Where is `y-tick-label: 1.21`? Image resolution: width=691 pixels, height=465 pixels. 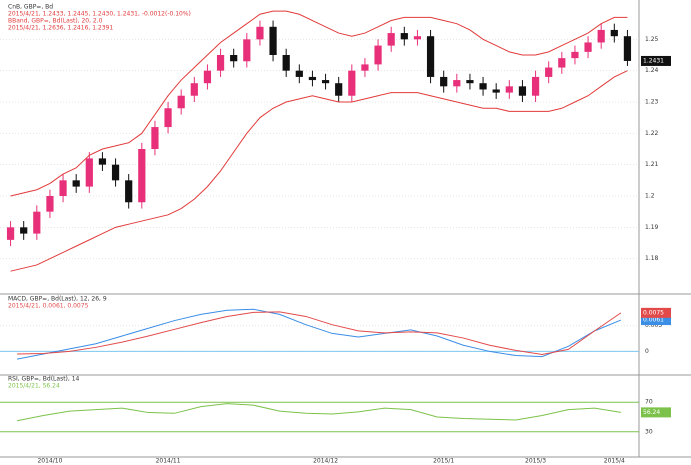 y-tick-label: 1.21 is located at coordinates (652, 164).